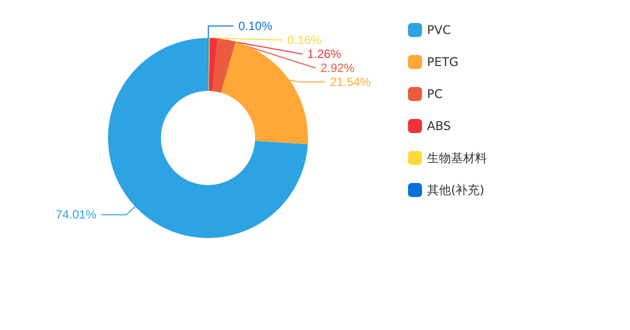 The height and width of the screenshot is (330, 630). What do you see at coordinates (442, 62) in the screenshot?
I see `legend-label: PETG` at bounding box center [442, 62].